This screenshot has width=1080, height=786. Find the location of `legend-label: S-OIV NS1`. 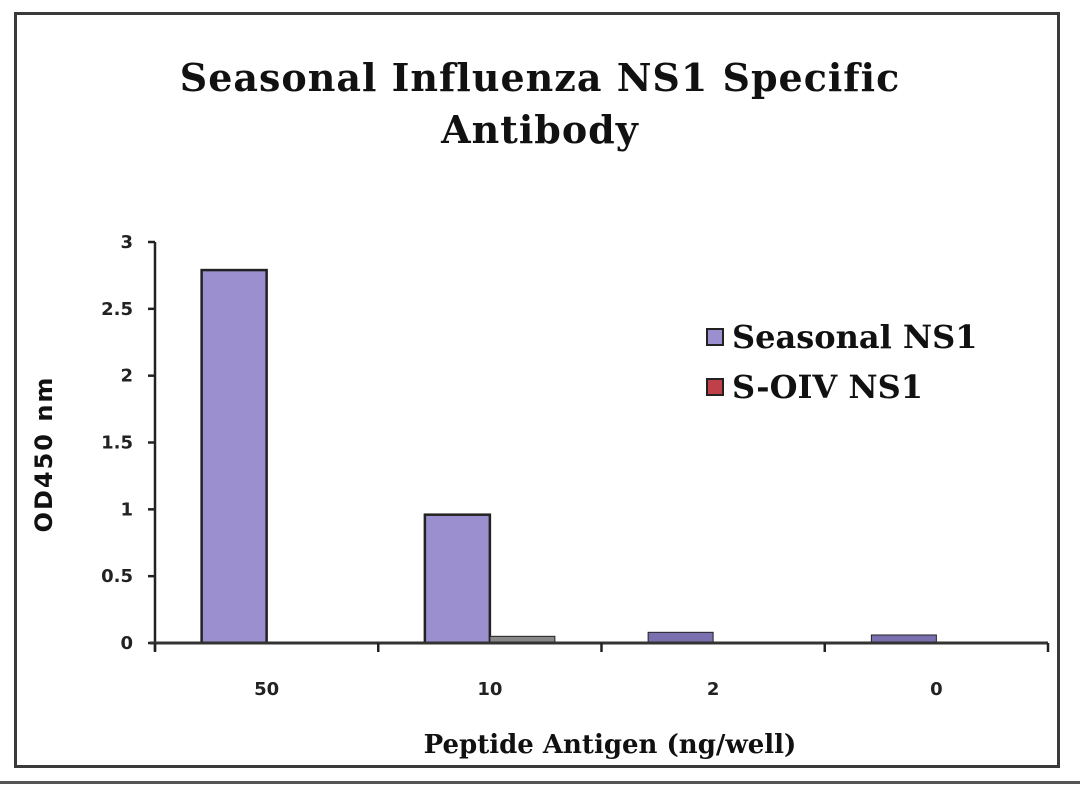

legend-label: S-OIV NS1 is located at coordinates (827, 387).